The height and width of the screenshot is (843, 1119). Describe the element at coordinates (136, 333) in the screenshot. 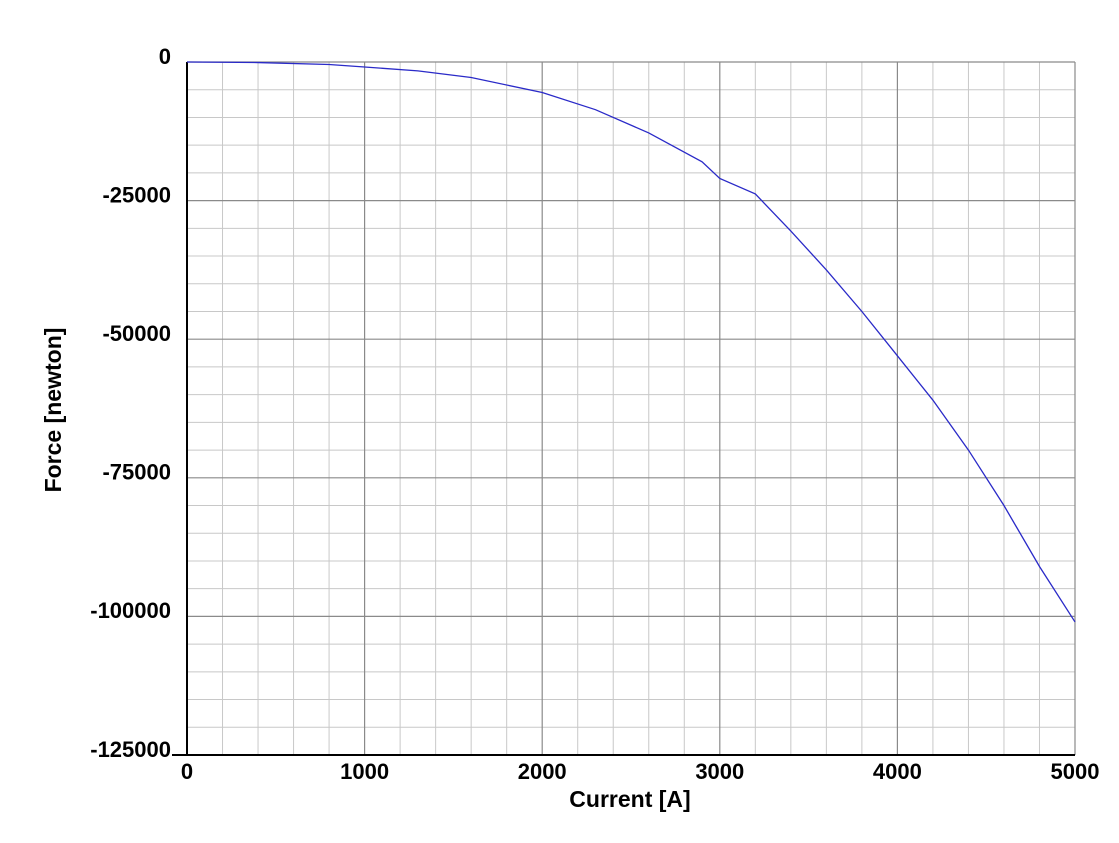

I see `y-tick-label: -50000` at that location.